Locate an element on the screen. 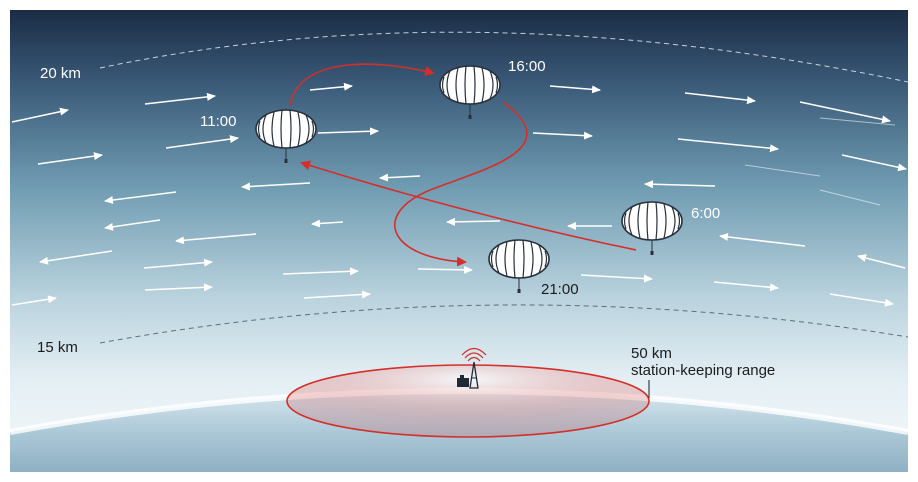  ground-station-icon is located at coordinates (472, 368).